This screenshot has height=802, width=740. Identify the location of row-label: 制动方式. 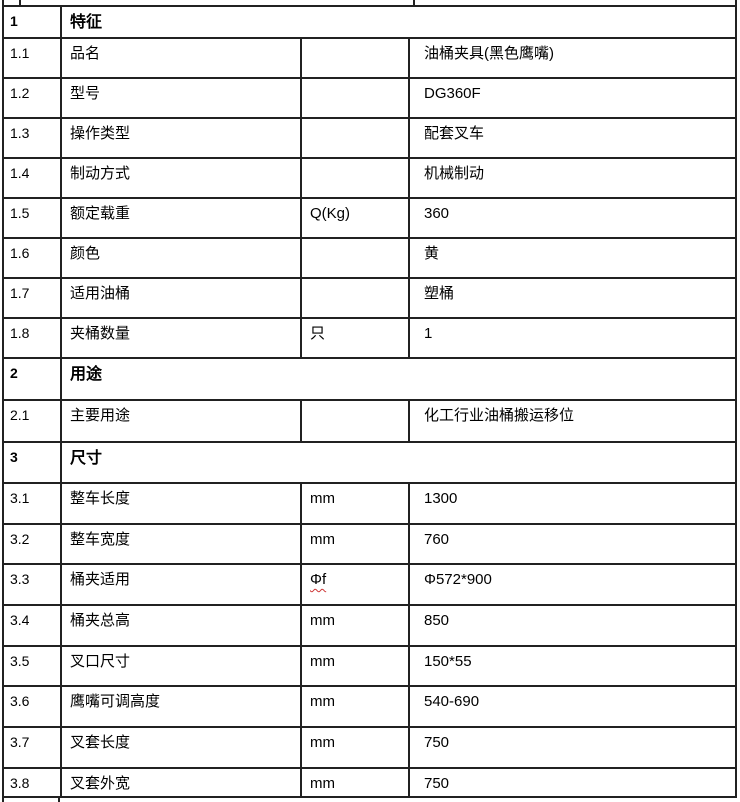
(182, 178).